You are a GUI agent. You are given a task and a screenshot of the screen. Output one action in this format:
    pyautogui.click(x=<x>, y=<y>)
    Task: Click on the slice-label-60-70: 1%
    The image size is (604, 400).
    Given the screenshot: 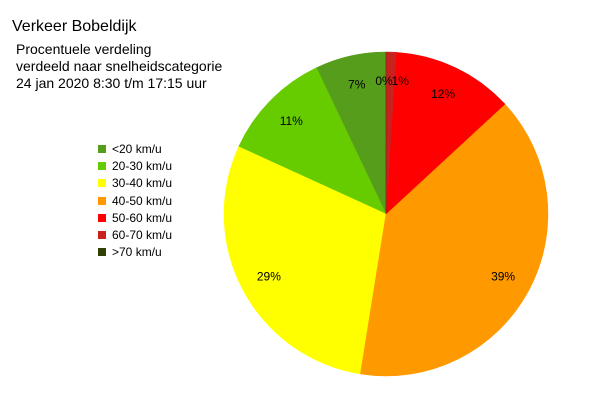 What is the action you would take?
    pyautogui.click(x=401, y=81)
    